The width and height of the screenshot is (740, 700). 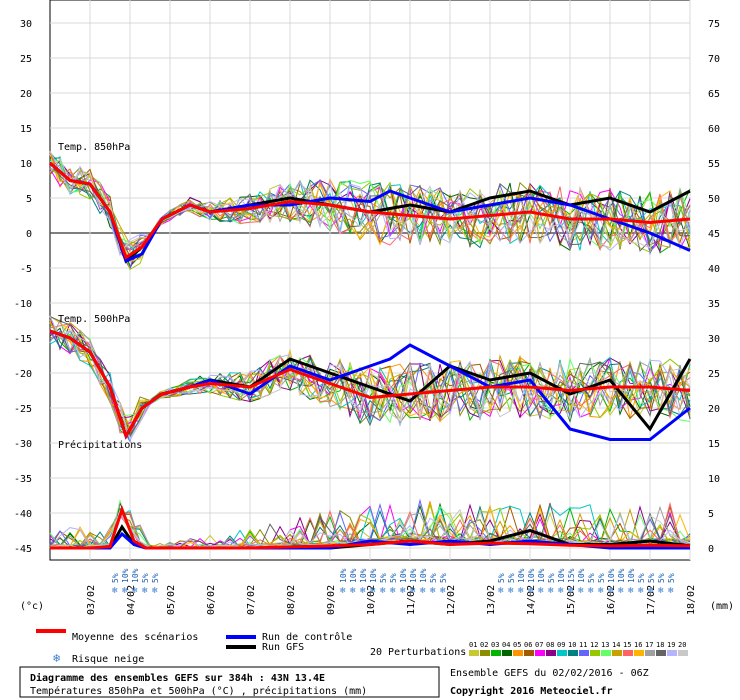 What do you see at coordinates (26, 94) in the screenshot?
I see `left-tick-label: 20` at bounding box center [26, 94].